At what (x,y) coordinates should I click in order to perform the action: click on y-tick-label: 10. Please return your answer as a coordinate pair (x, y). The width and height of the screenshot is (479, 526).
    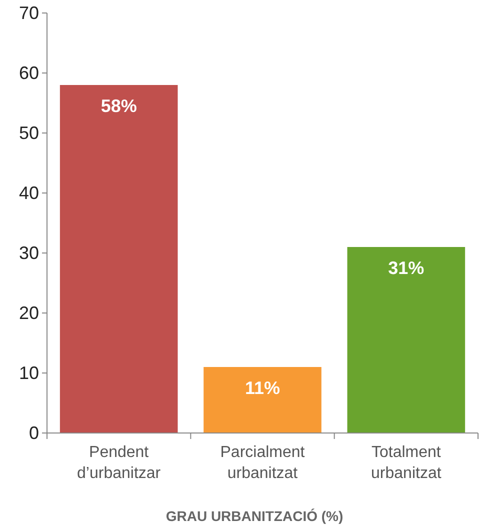
    Looking at the image, I should click on (28, 372).